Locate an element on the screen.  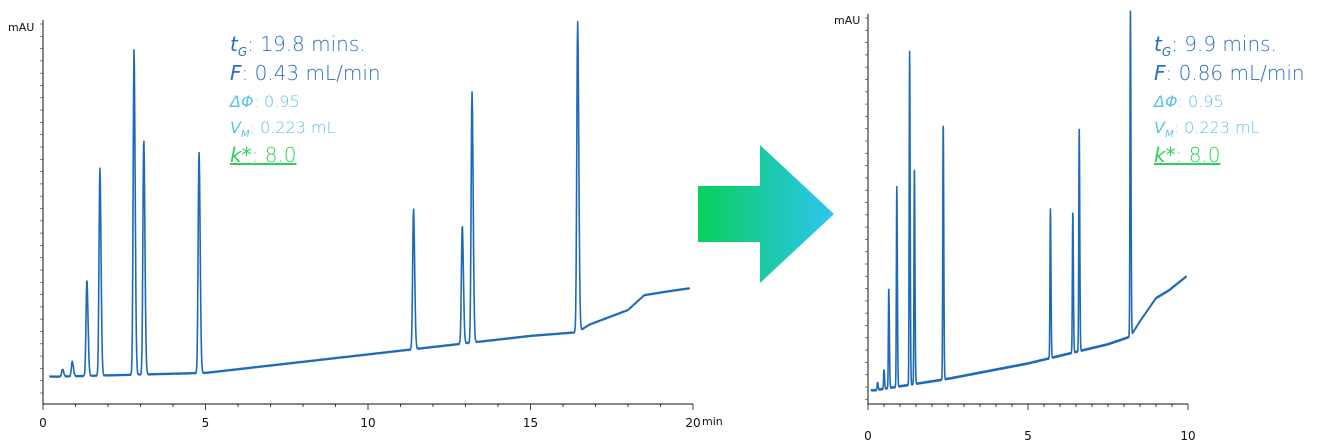
x-tick-label: 20 is located at coordinates (692, 423).